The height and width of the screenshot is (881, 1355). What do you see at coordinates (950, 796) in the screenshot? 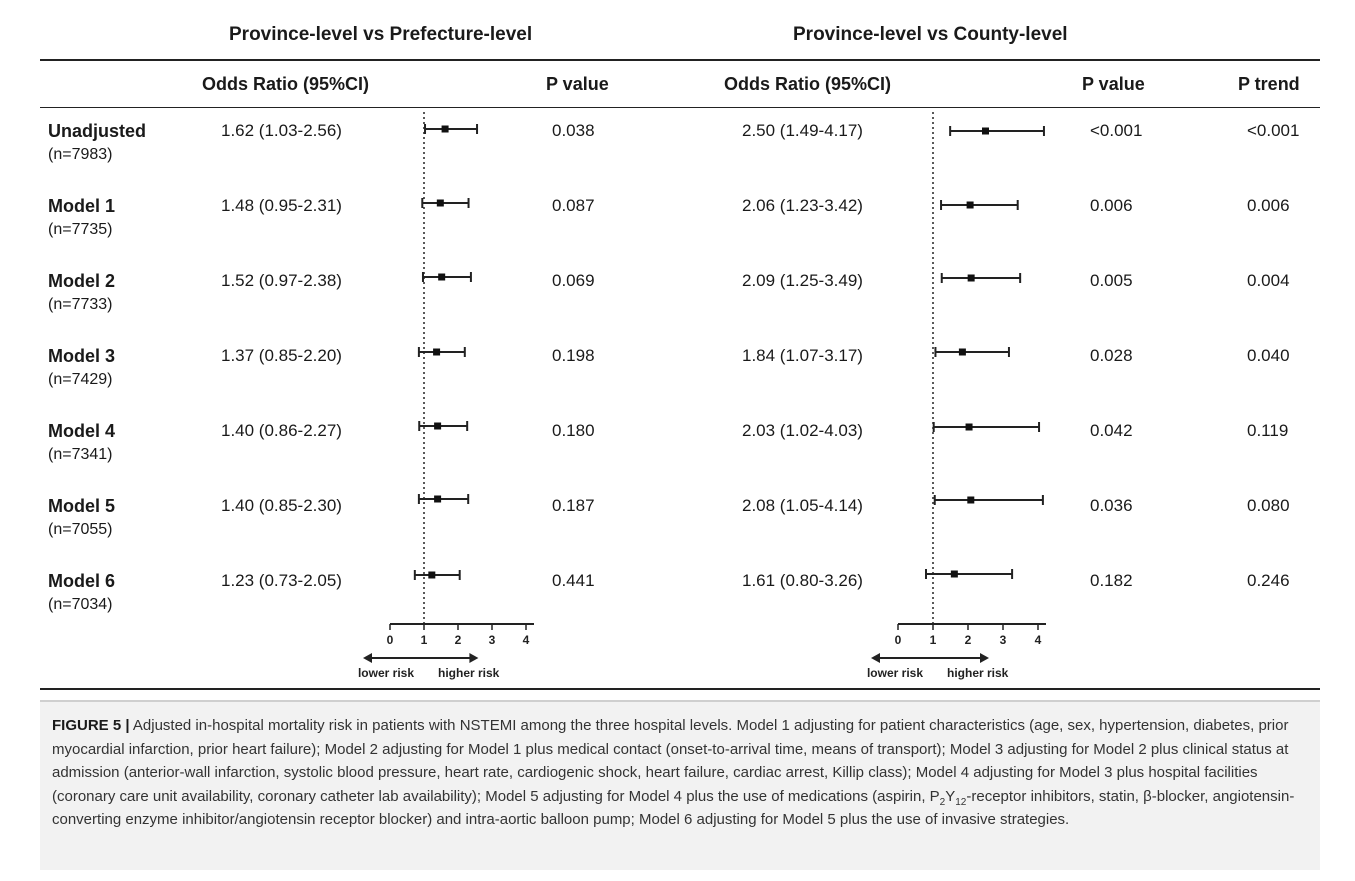
I see `caption-text-2: Y` at bounding box center [950, 796].